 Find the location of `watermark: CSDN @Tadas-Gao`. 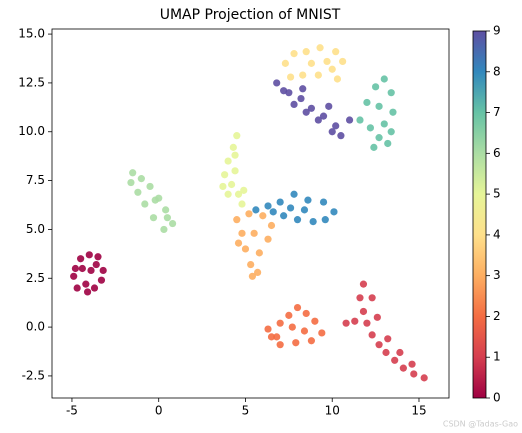

watermark: CSDN @Tadas-Gao is located at coordinates (480, 424).